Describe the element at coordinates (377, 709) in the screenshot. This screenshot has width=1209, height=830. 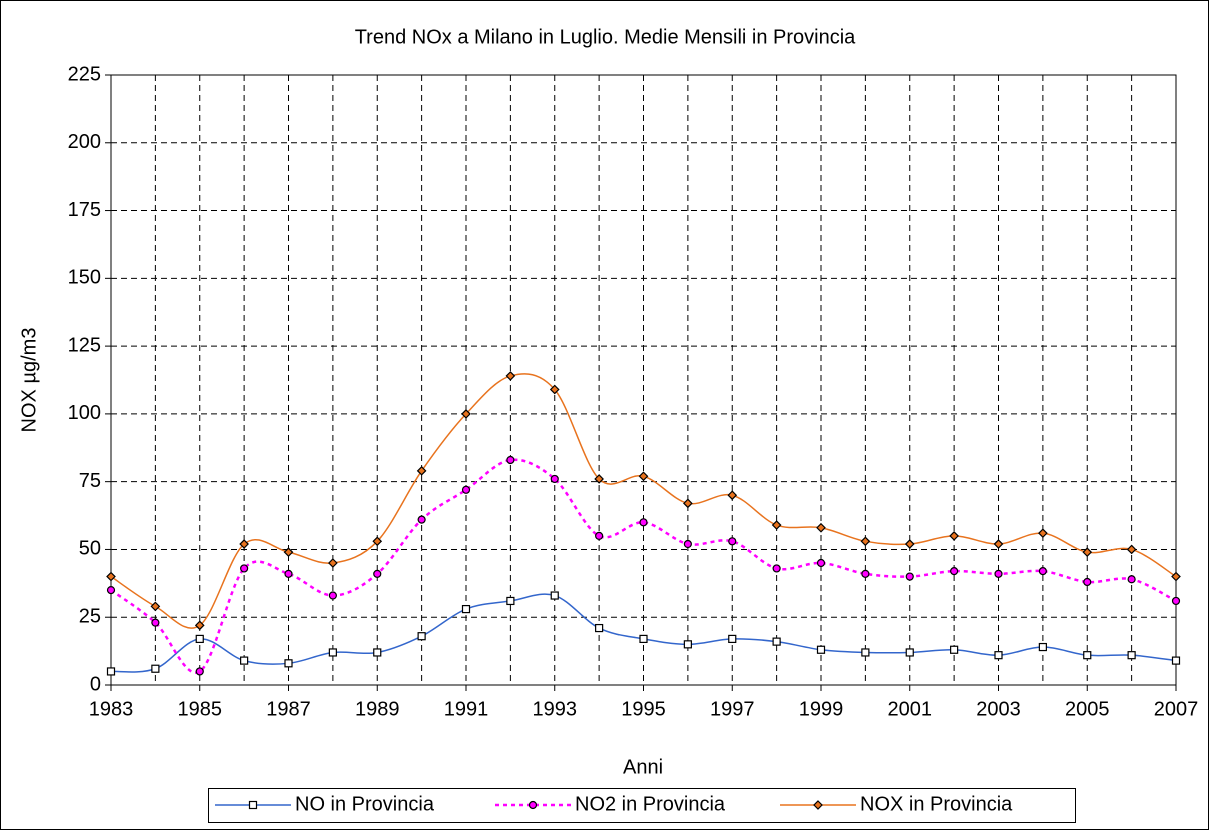
I see `x-tick-label: 1989` at that location.